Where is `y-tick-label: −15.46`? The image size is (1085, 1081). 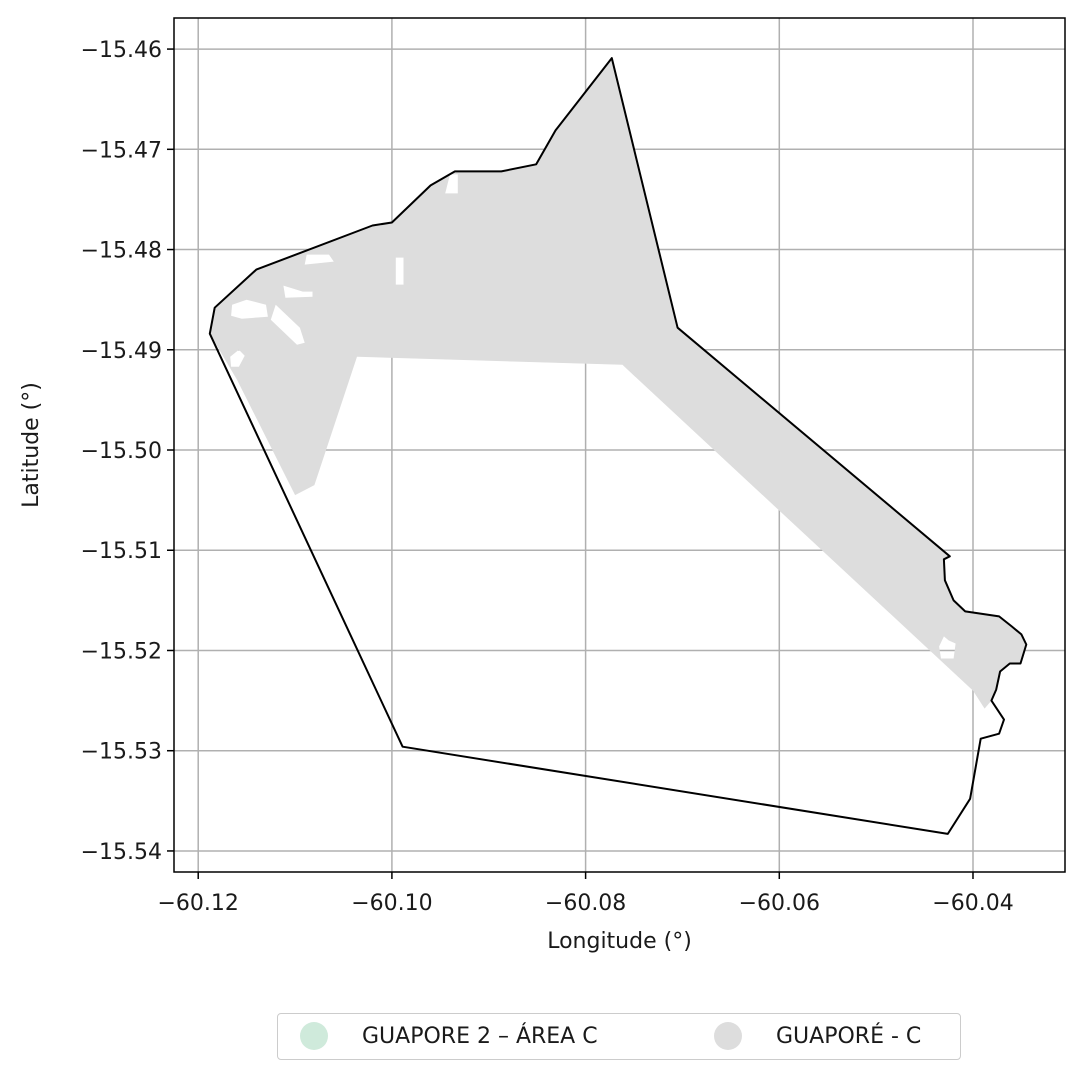
y-tick-label: −15.46 is located at coordinates (121, 50).